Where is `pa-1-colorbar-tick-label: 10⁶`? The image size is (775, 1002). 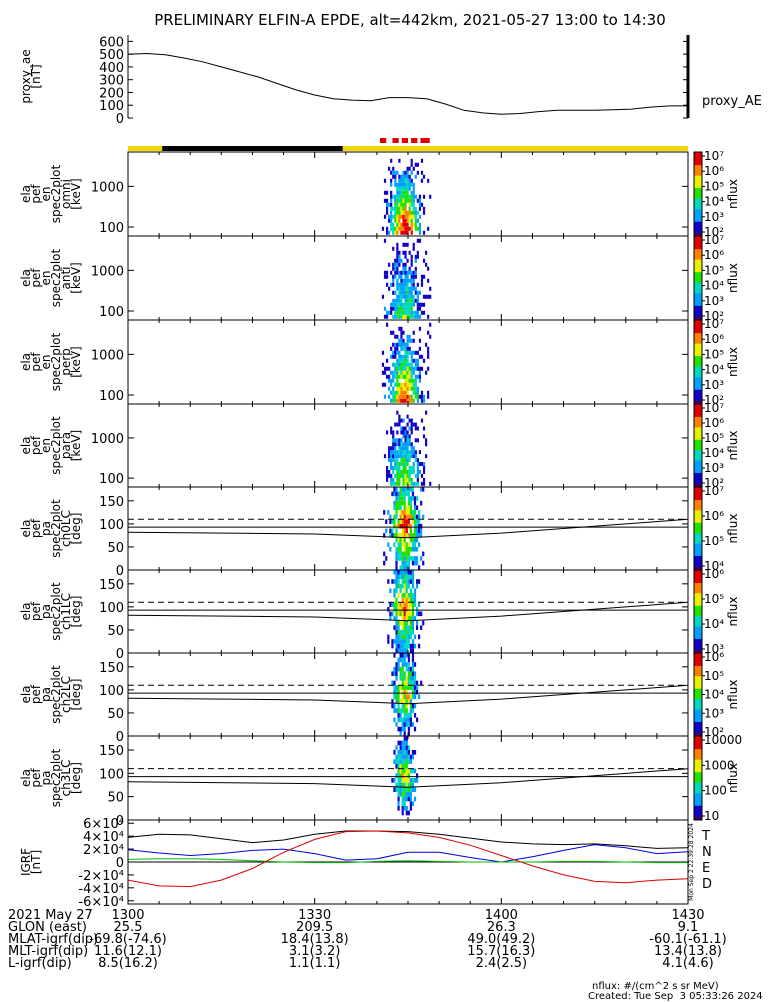
pa-1-colorbar-tick-label: 10⁶ is located at coordinates (714, 574).